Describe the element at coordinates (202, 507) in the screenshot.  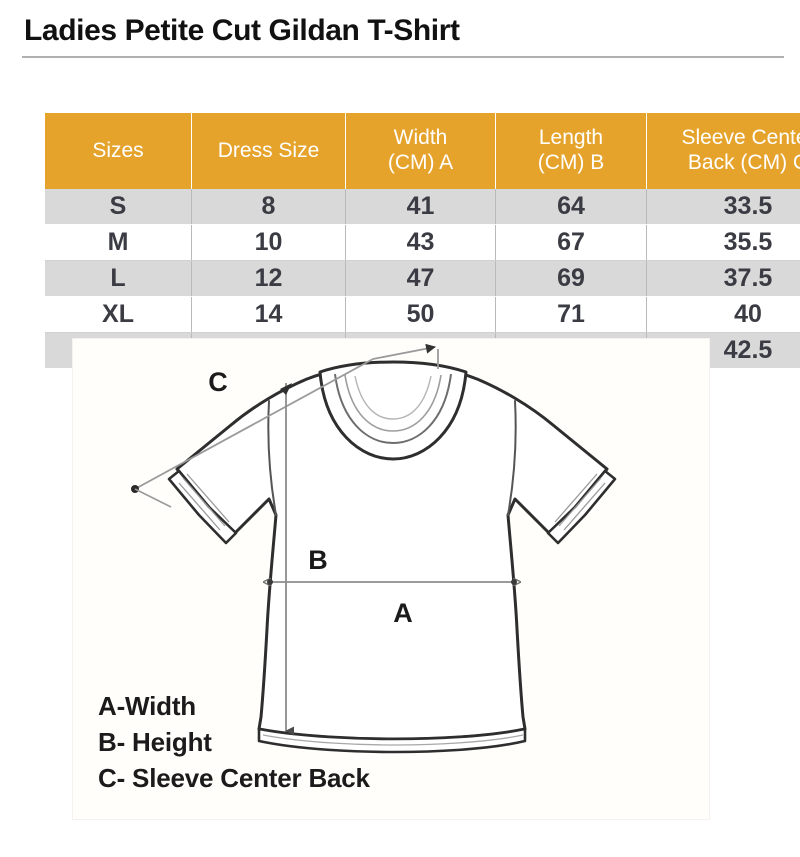
I see `left-sleeve-cuff` at that location.